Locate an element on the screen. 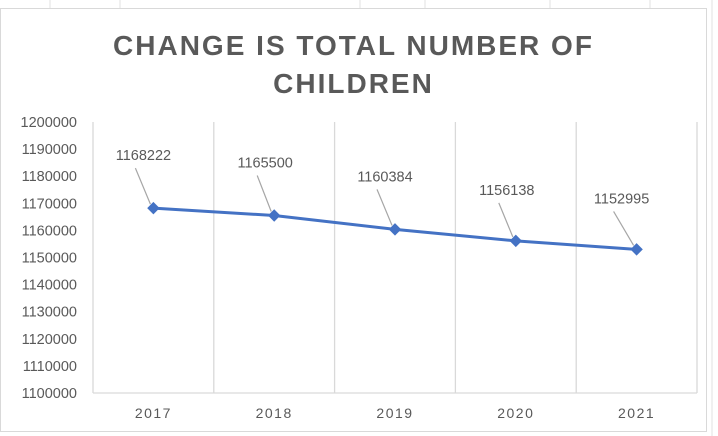 The image size is (718, 436). x-axis-tick-labels: 2017 2018 2019 2020 2021 is located at coordinates (395, 413).